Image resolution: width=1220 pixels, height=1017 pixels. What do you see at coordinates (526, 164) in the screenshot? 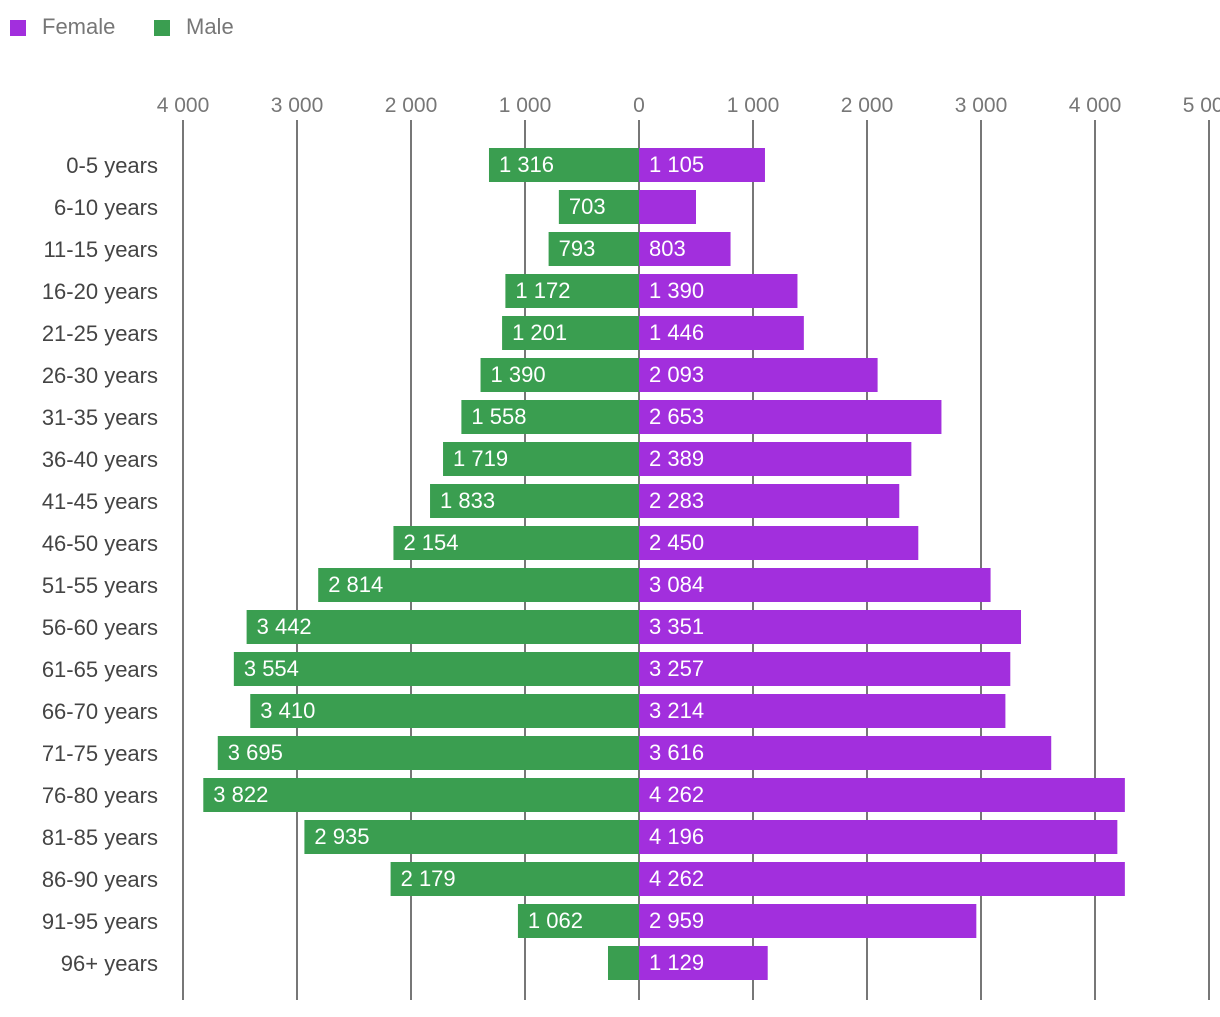
I see `data-label-male: 1 316` at bounding box center [526, 164].